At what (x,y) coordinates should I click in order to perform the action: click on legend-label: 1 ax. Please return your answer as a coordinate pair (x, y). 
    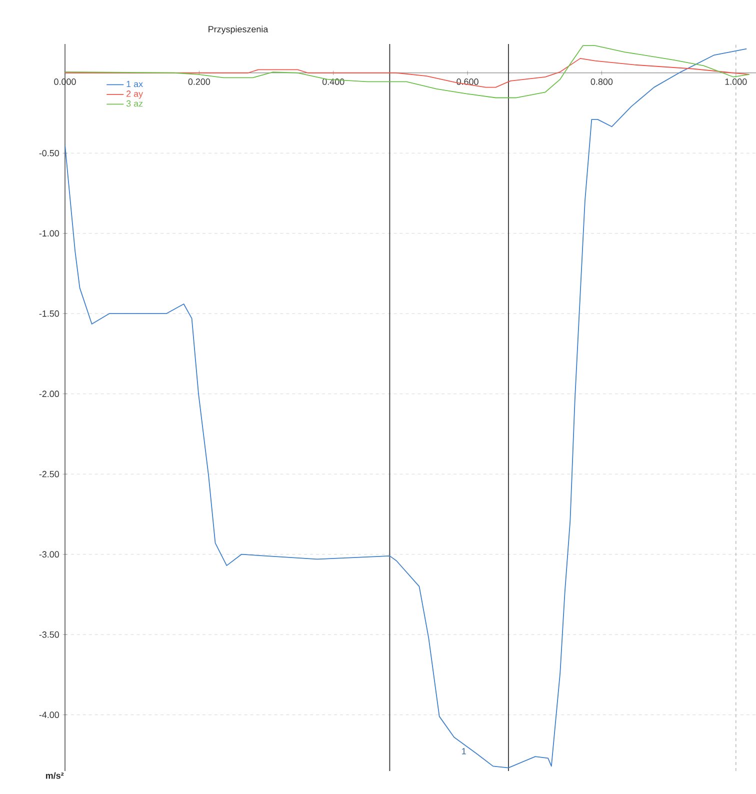
    Looking at the image, I should click on (134, 84).